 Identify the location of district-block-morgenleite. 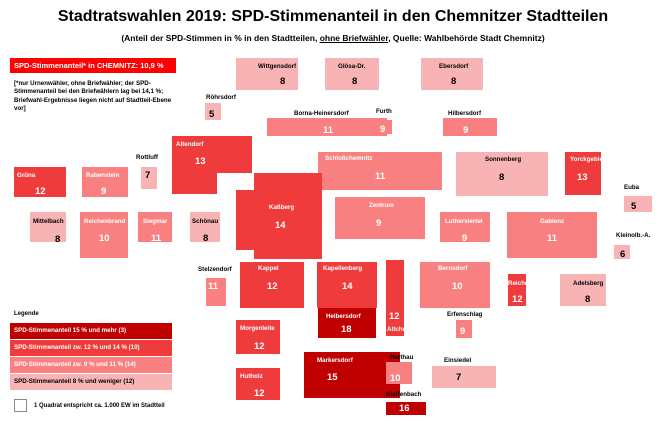
(258, 337).